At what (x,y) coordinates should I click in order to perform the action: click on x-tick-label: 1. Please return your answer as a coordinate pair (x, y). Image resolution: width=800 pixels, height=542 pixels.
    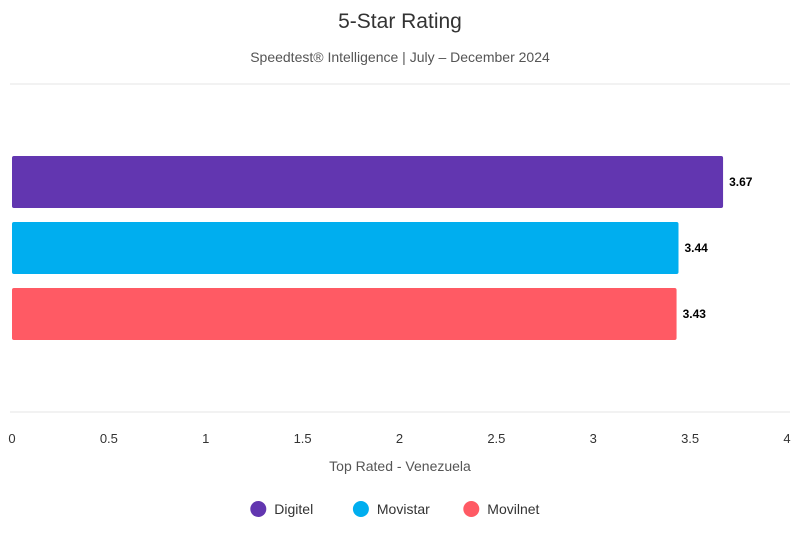
    Looking at the image, I should click on (205, 438).